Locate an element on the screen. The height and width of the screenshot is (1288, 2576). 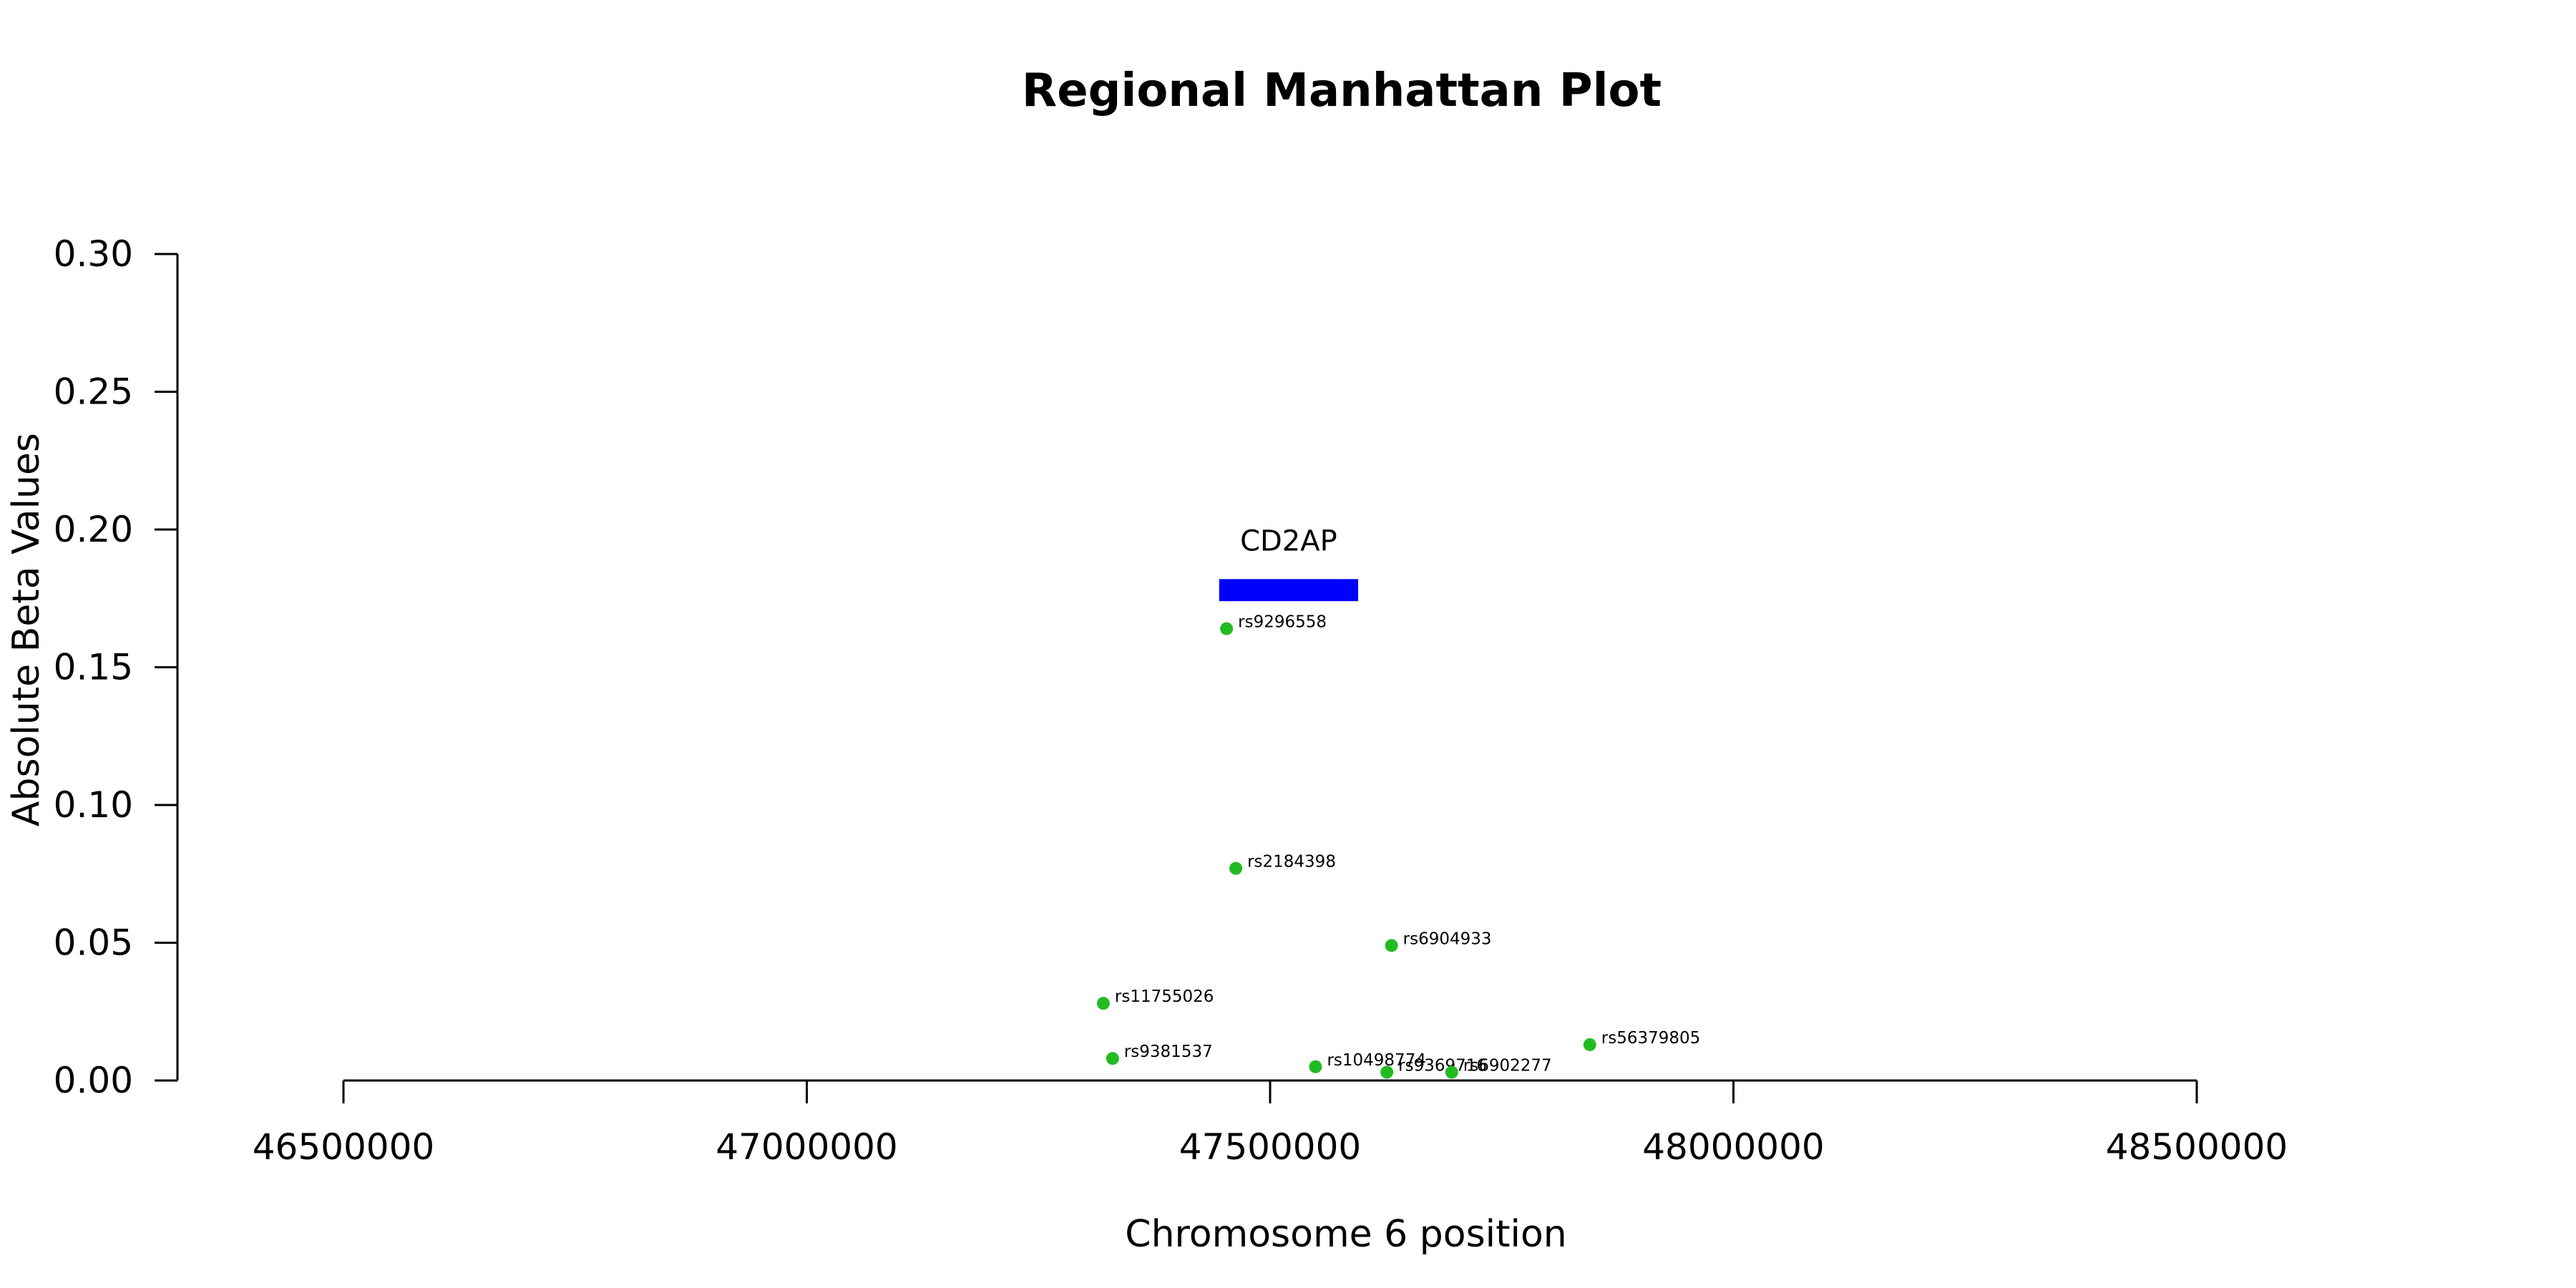
gene-label: CD2AP is located at coordinates (1288, 541).